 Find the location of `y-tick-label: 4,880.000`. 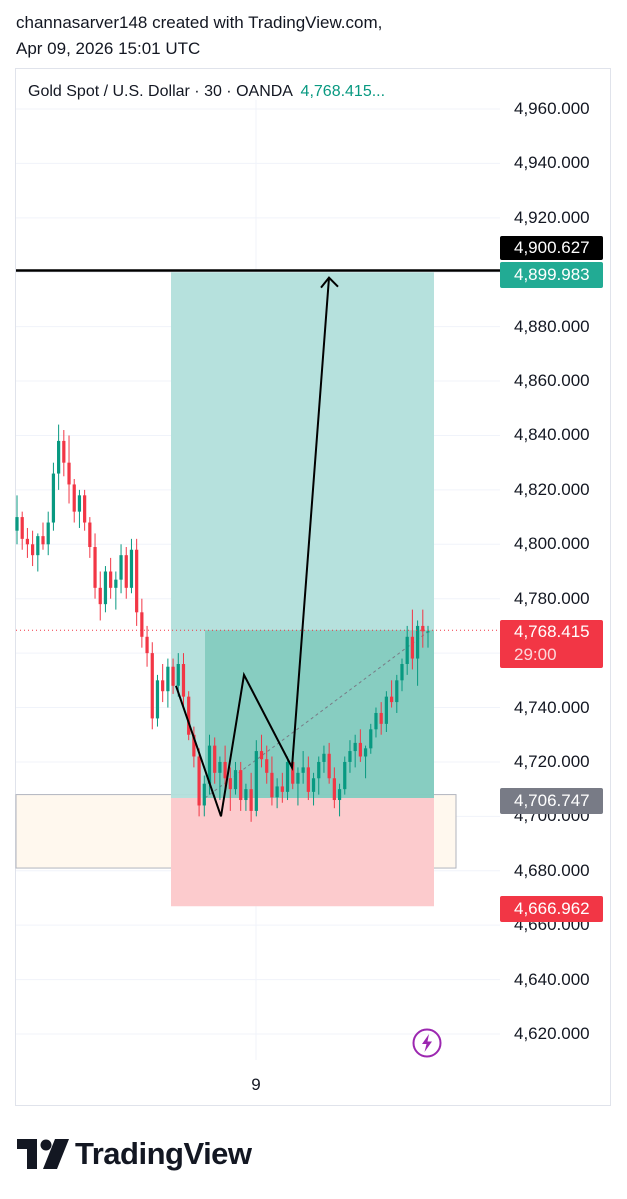

y-tick-label: 4,880.000 is located at coordinates (552, 326).